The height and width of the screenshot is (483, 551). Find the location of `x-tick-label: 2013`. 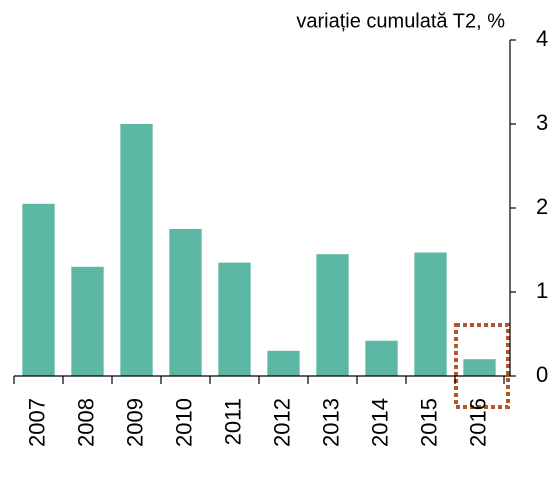

x-tick-label: 2013 is located at coordinates (330, 422).